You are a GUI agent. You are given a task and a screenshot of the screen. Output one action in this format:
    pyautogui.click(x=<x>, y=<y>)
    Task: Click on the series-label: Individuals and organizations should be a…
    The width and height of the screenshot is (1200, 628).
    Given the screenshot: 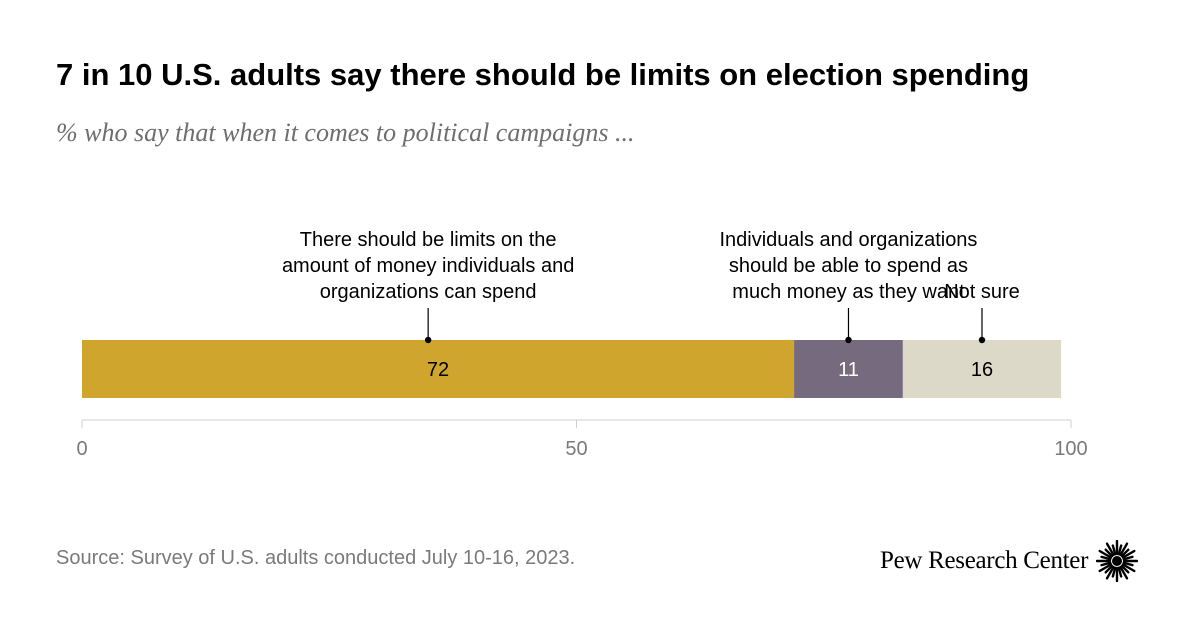 What is the action you would take?
    pyautogui.click(x=848, y=266)
    